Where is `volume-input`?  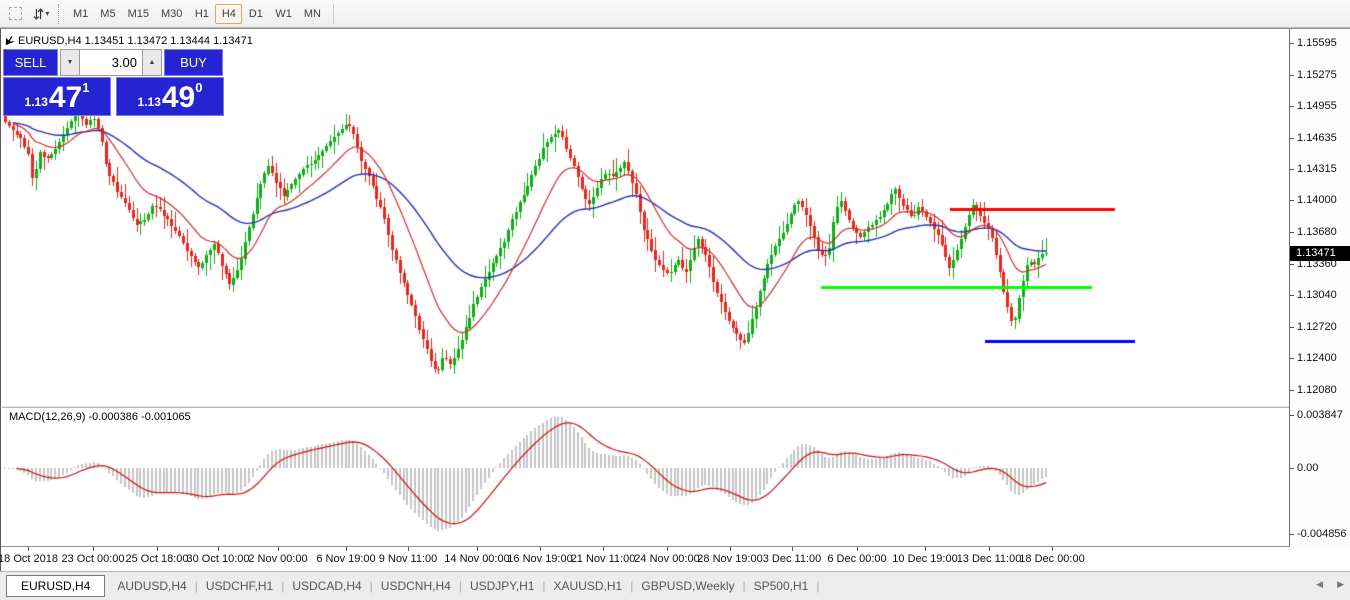 volume-input is located at coordinates (111, 62).